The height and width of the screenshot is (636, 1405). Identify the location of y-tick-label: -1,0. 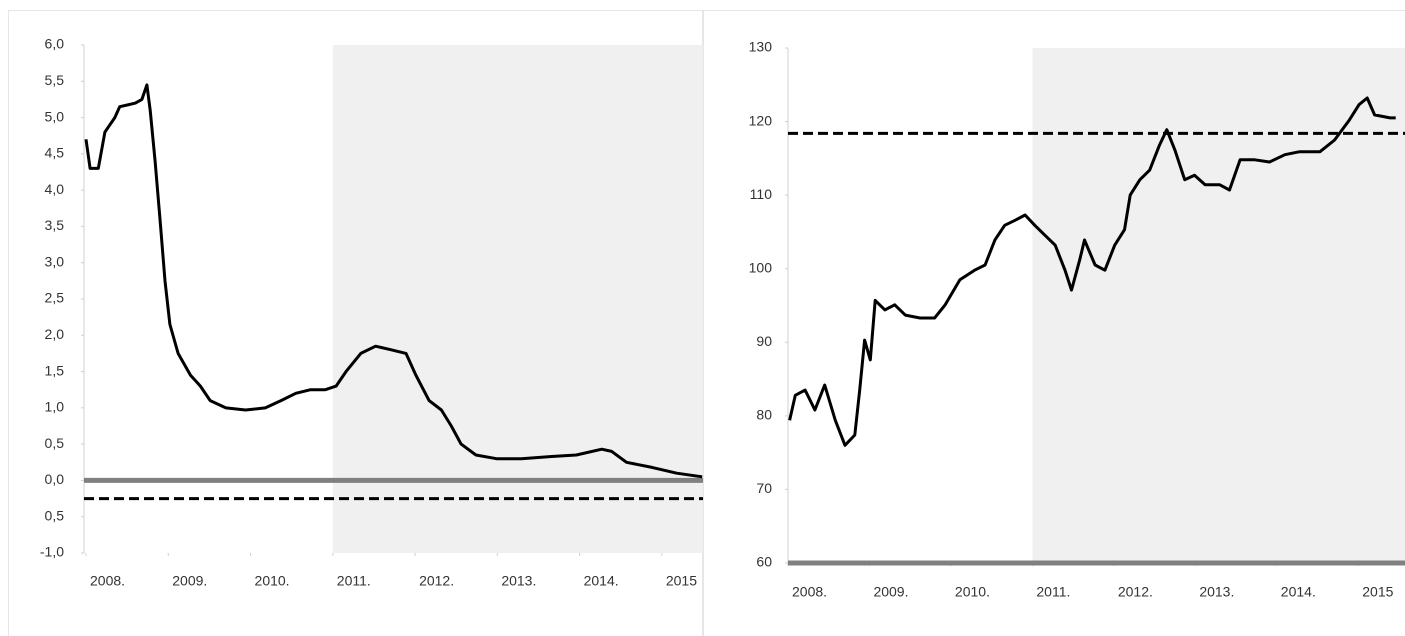
(52, 552).